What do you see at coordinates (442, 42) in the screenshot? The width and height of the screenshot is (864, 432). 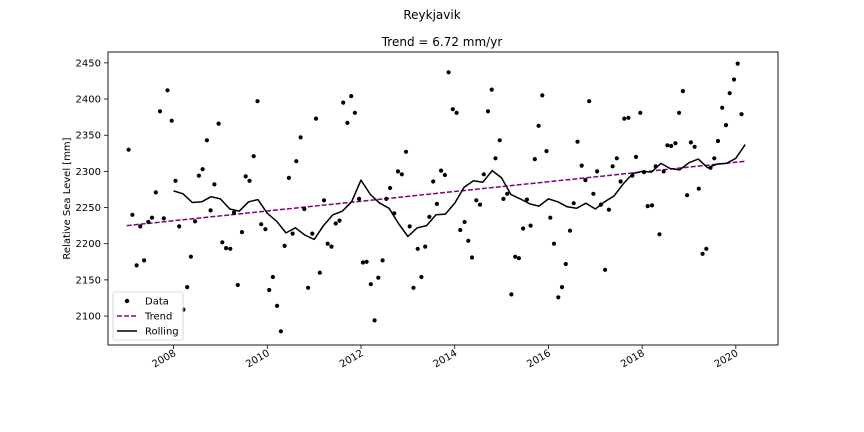 I see `chart-subtitle: Trend = 6.72 mm/yr` at bounding box center [442, 42].